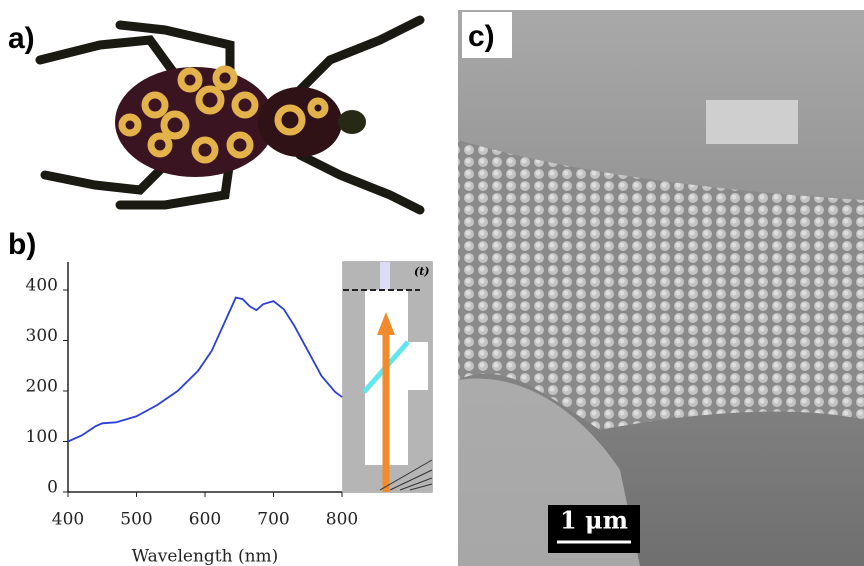  What do you see at coordinates (68, 520) in the screenshot?
I see `x-tick-label: 400` at bounding box center [68, 520].